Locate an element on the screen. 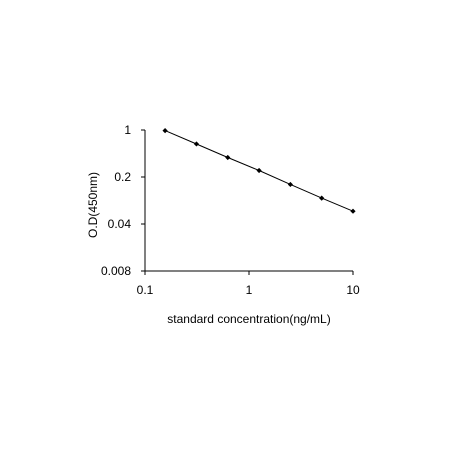 This screenshot has width=450, height=450. x-tick-label: 1 is located at coordinates (249, 290).